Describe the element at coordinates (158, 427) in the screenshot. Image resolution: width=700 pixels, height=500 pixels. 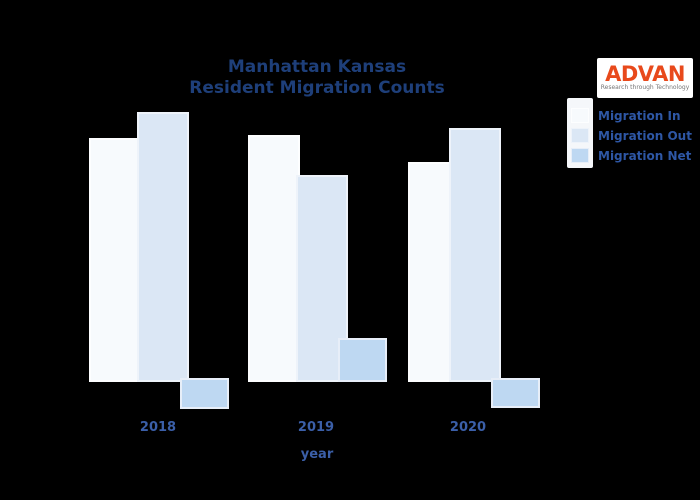
I see `x-tick-2018: 2018` at that location.